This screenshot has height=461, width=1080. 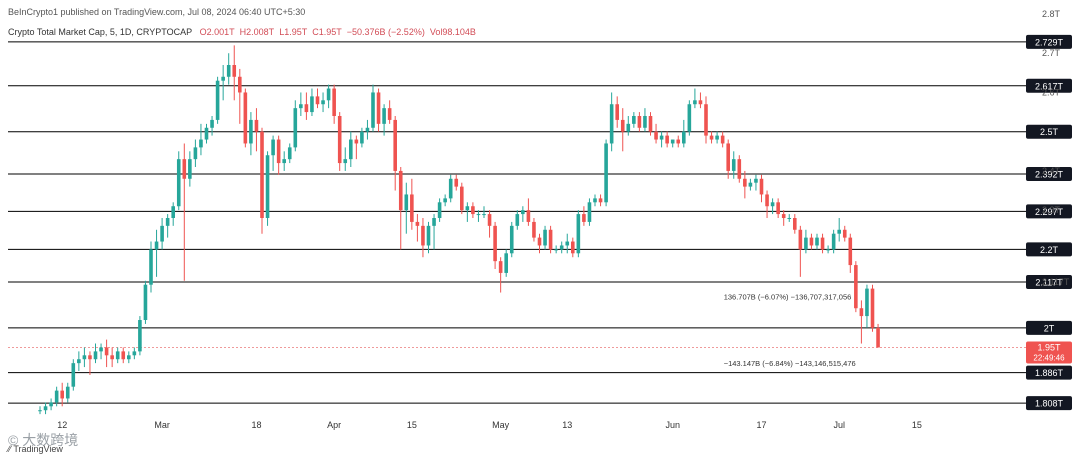 I want to click on x-tick-label: Jul, so click(x=839, y=425).